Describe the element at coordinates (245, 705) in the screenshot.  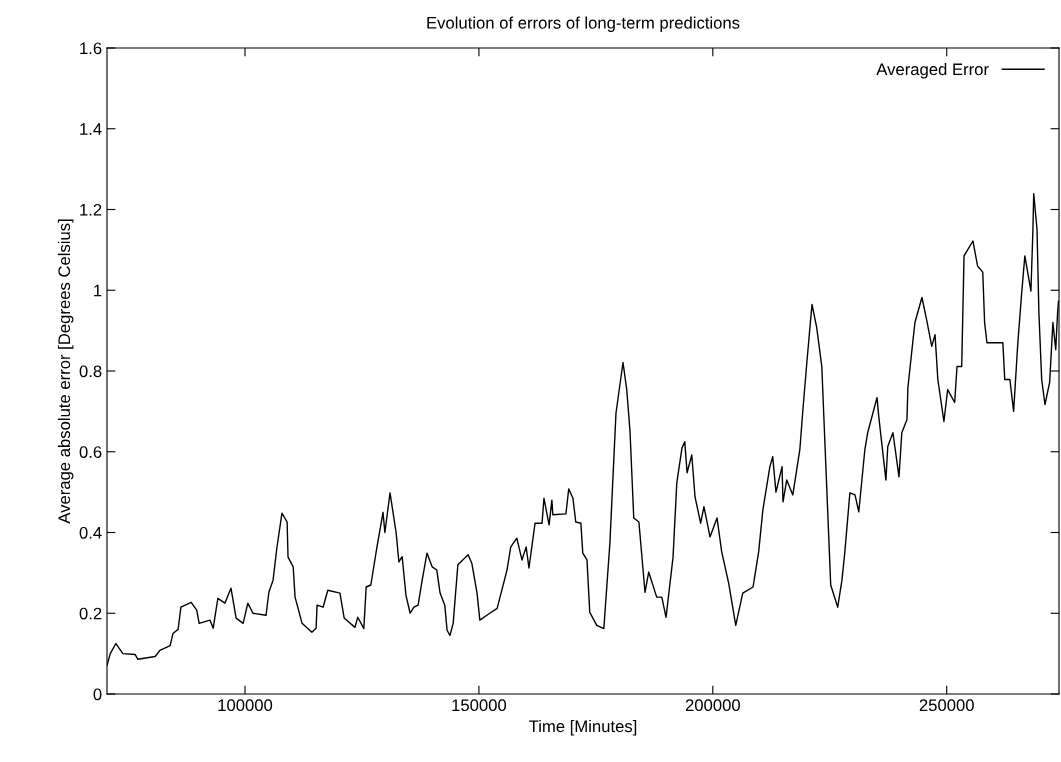
I see `x-tick-label: 100000` at that location.